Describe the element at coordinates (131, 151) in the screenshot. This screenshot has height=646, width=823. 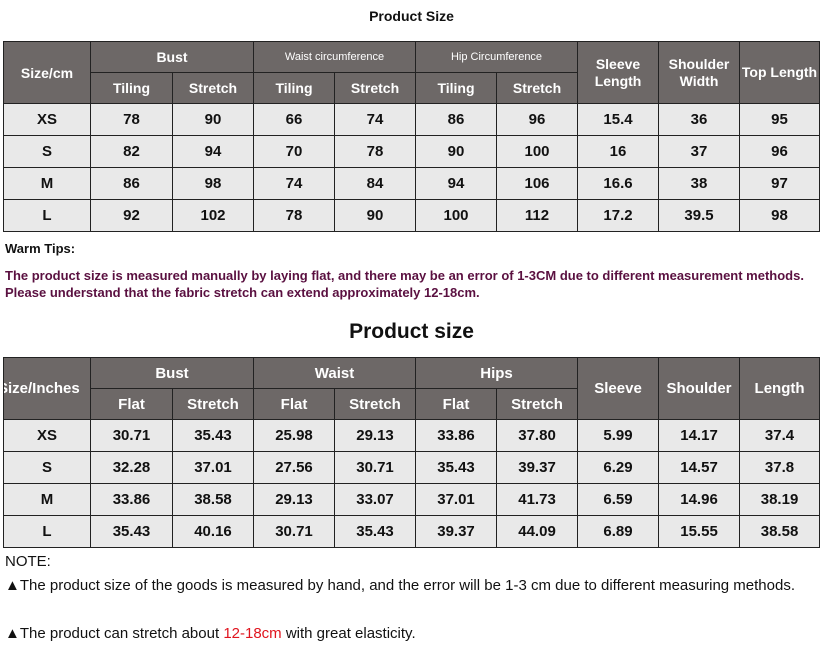
I see `value-cell: 82` at that location.